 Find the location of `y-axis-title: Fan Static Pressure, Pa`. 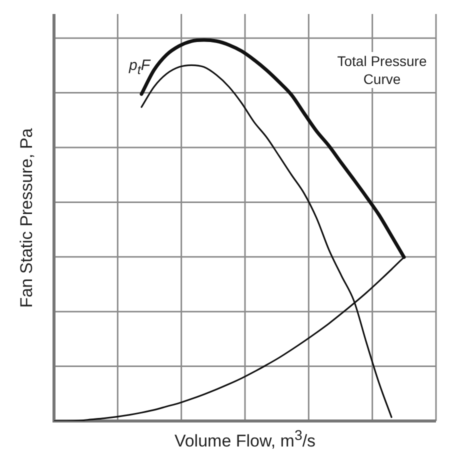

y-axis-title: Fan Static Pressure, Pa is located at coordinates (27, 218).